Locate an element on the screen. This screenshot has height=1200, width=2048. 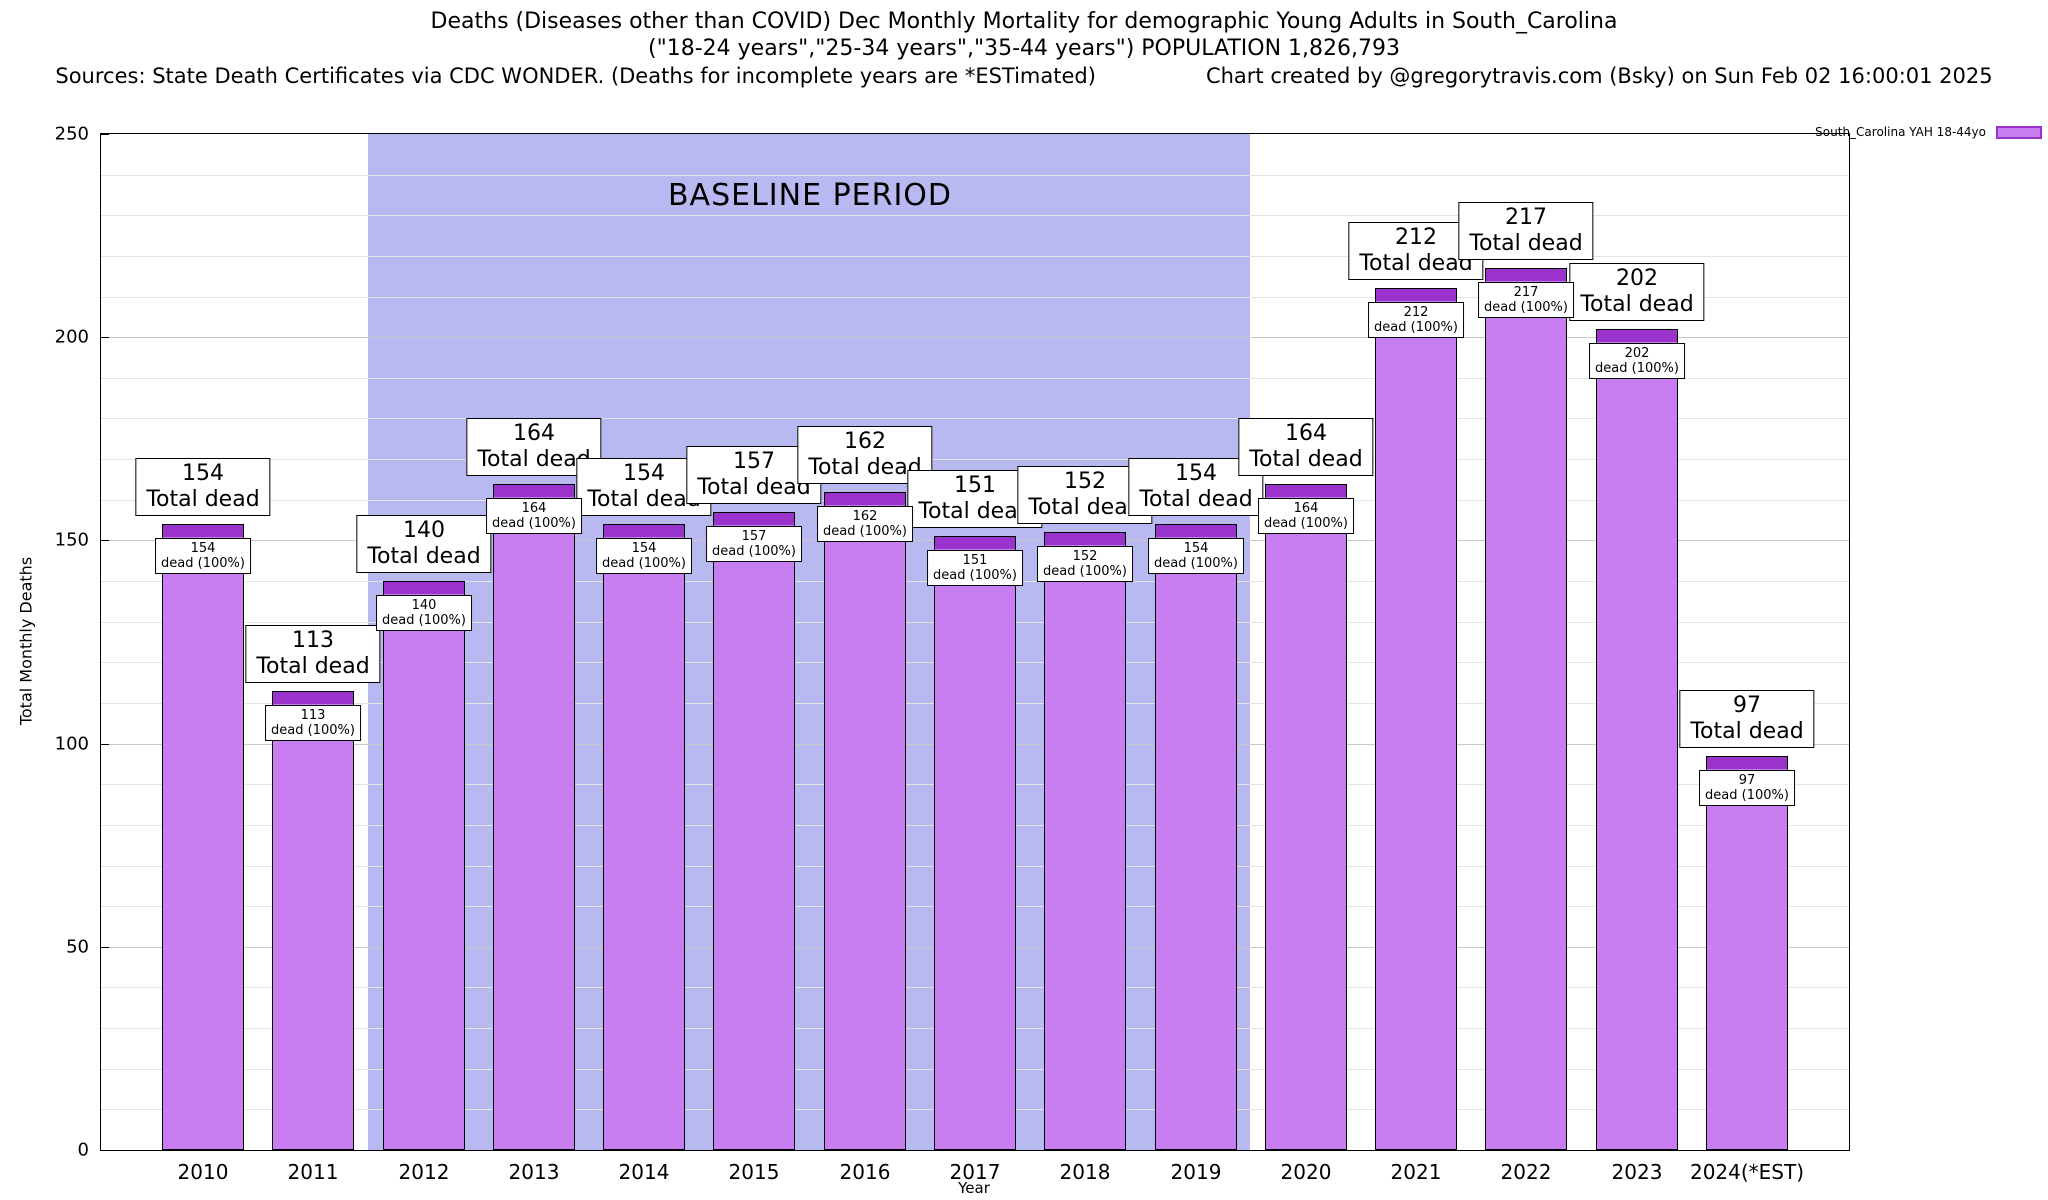
bar-total-value: 202 is located at coordinates (1636, 278).